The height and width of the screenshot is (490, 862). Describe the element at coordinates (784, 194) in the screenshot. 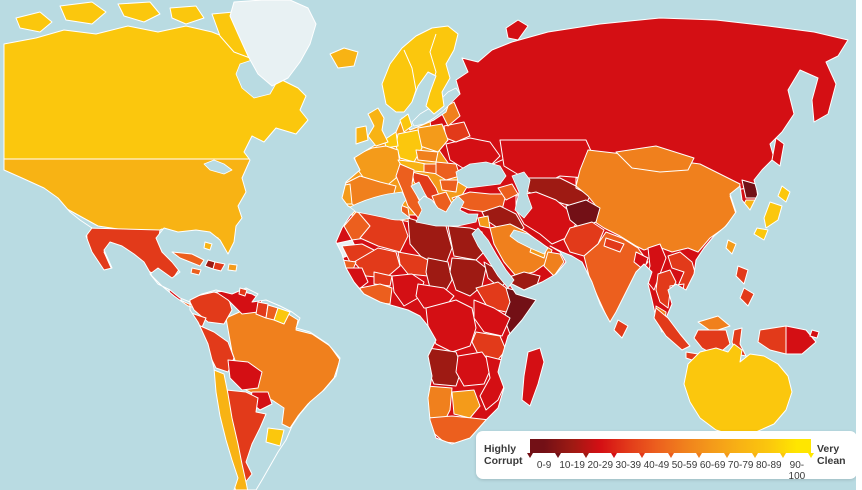

I see `region-japan-hokkaido` at that location.